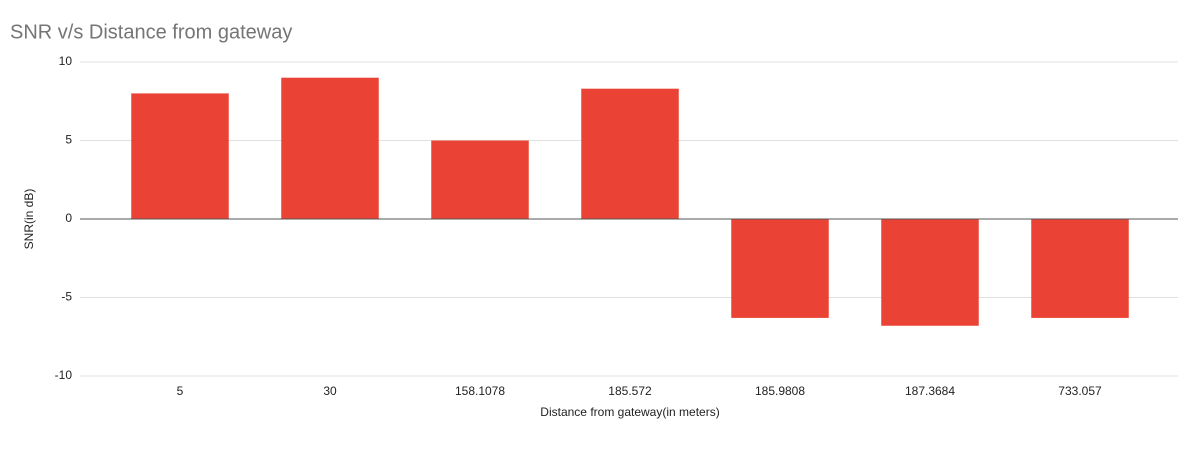 This screenshot has width=1200, height=450. Describe the element at coordinates (68, 140) in the screenshot. I see `y-tick-label: 5` at that location.